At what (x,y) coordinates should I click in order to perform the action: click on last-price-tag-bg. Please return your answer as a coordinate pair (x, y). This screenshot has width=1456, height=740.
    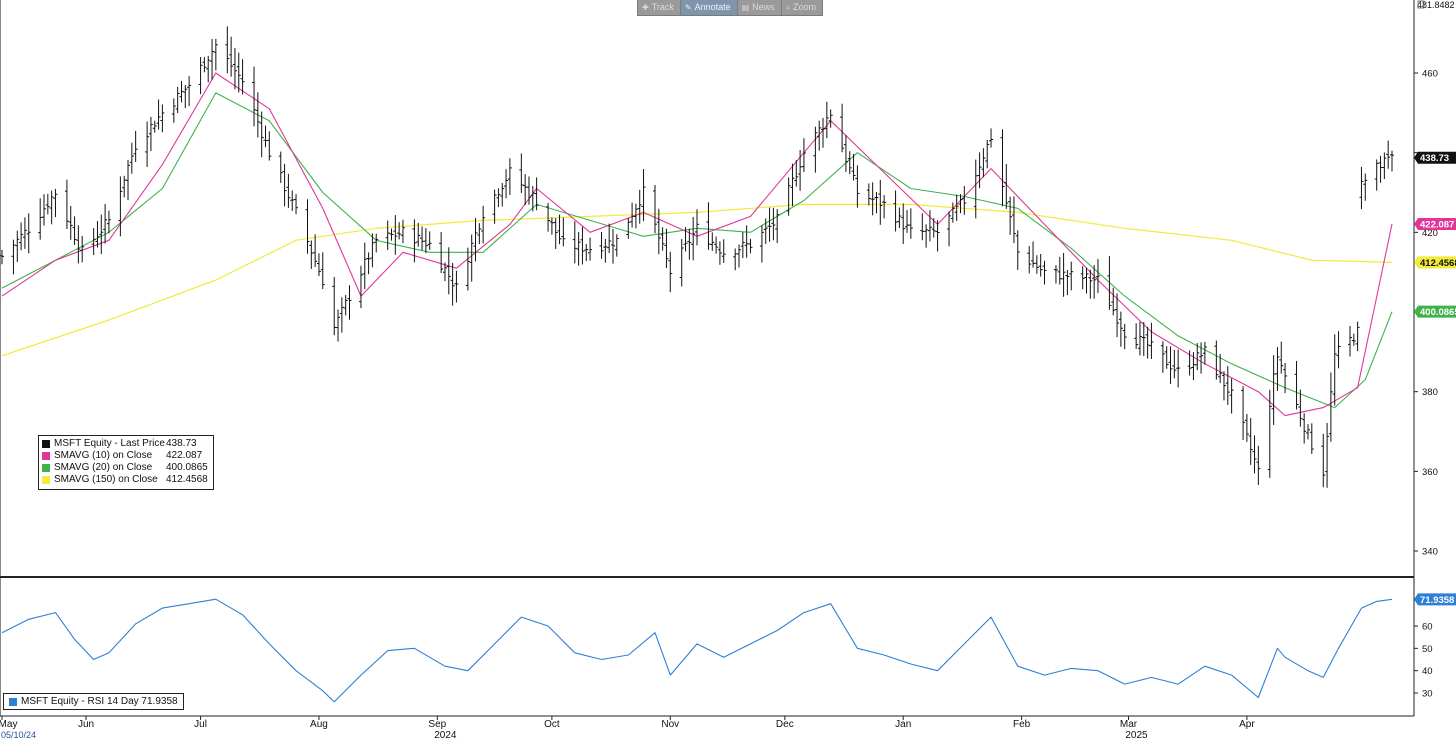
    Looking at the image, I should click on (1435, 157).